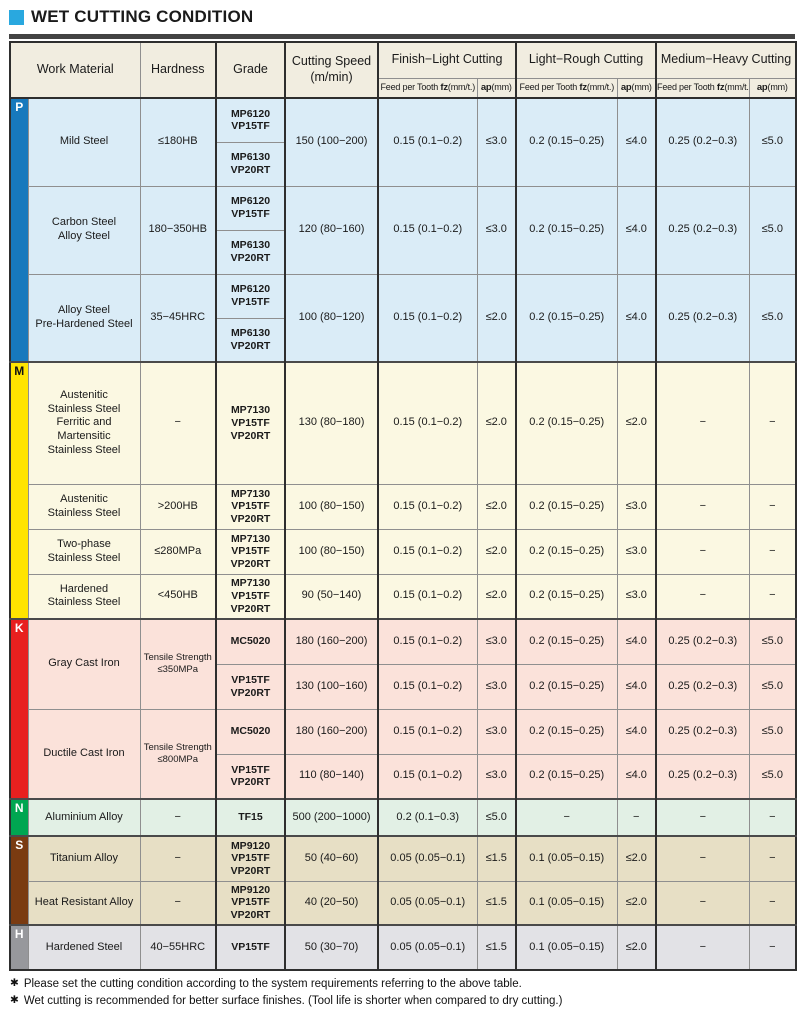 The height and width of the screenshot is (1011, 798). I want to click on speed-cell: 50 (40−60), so click(331, 858).